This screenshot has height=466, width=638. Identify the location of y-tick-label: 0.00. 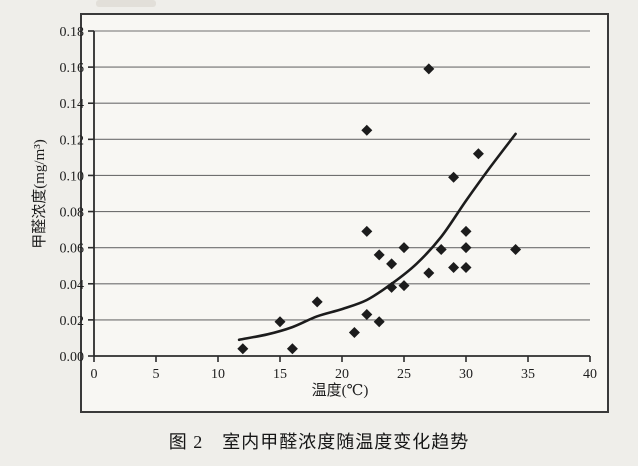
(72, 357).